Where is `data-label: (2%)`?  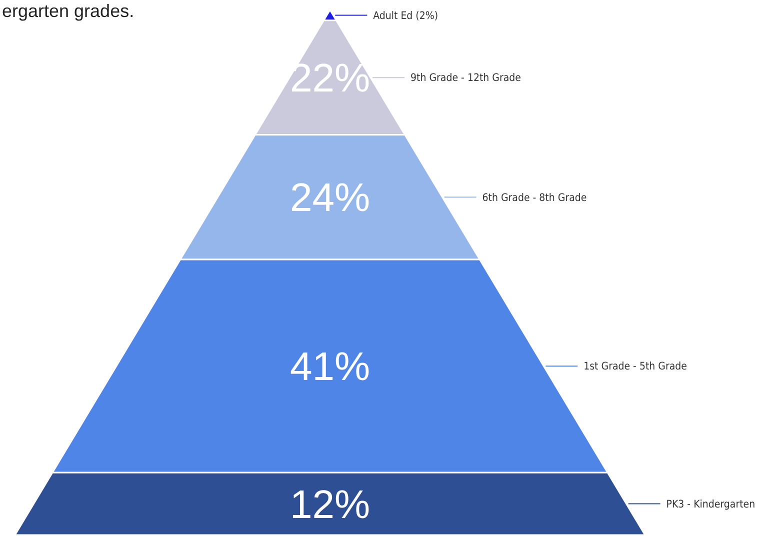 data-label: (2%) is located at coordinates (425, 16).